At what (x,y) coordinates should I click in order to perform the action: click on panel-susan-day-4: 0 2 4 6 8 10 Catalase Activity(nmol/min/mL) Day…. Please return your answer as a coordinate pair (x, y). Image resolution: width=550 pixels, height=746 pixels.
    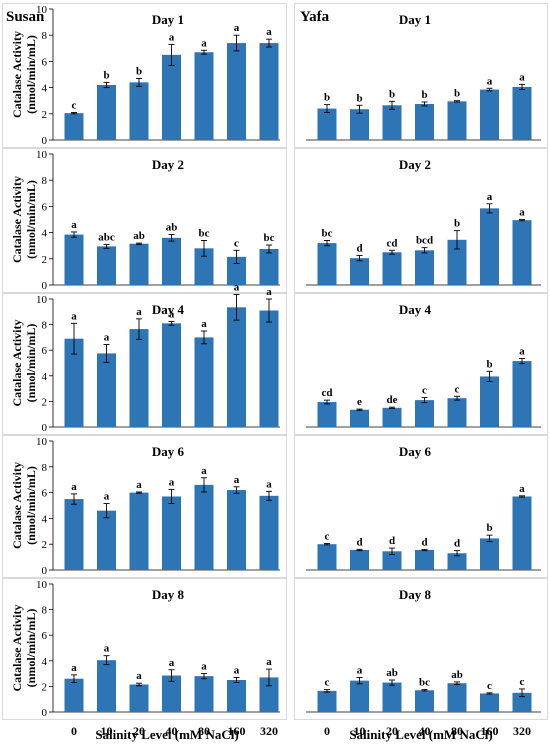
    Looking at the image, I should click on (144, 358).